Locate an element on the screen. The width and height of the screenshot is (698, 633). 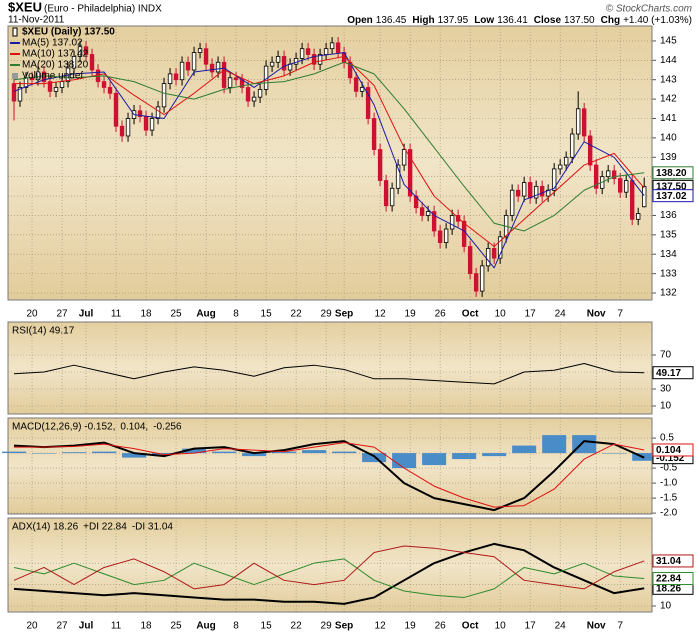
quote-label: Chg is located at coordinates (610, 20).